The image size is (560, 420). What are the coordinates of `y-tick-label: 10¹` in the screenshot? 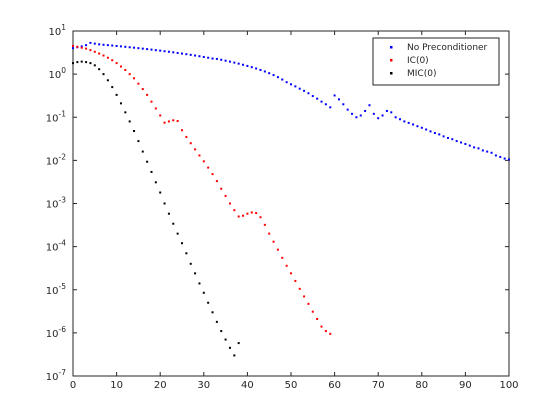 It's located at (57, 30).